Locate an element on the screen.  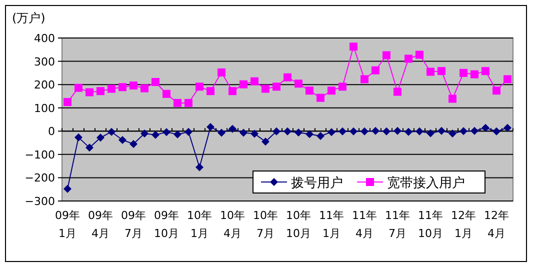
x-tick-label: 11年 7月 is located at coordinates (397, 224).